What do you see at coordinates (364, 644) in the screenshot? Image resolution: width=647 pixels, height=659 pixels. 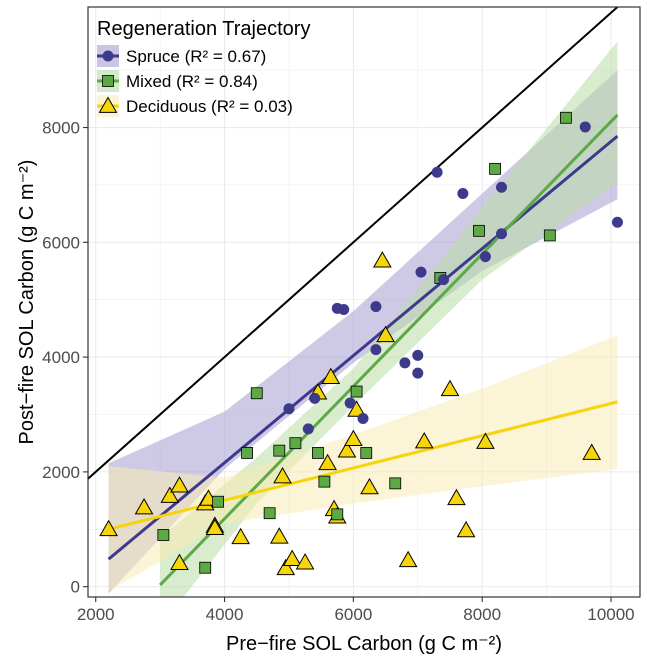 I see `x-axis-title: Pre−fire SOL Carbon (g C m⁻²)` at bounding box center [364, 644].